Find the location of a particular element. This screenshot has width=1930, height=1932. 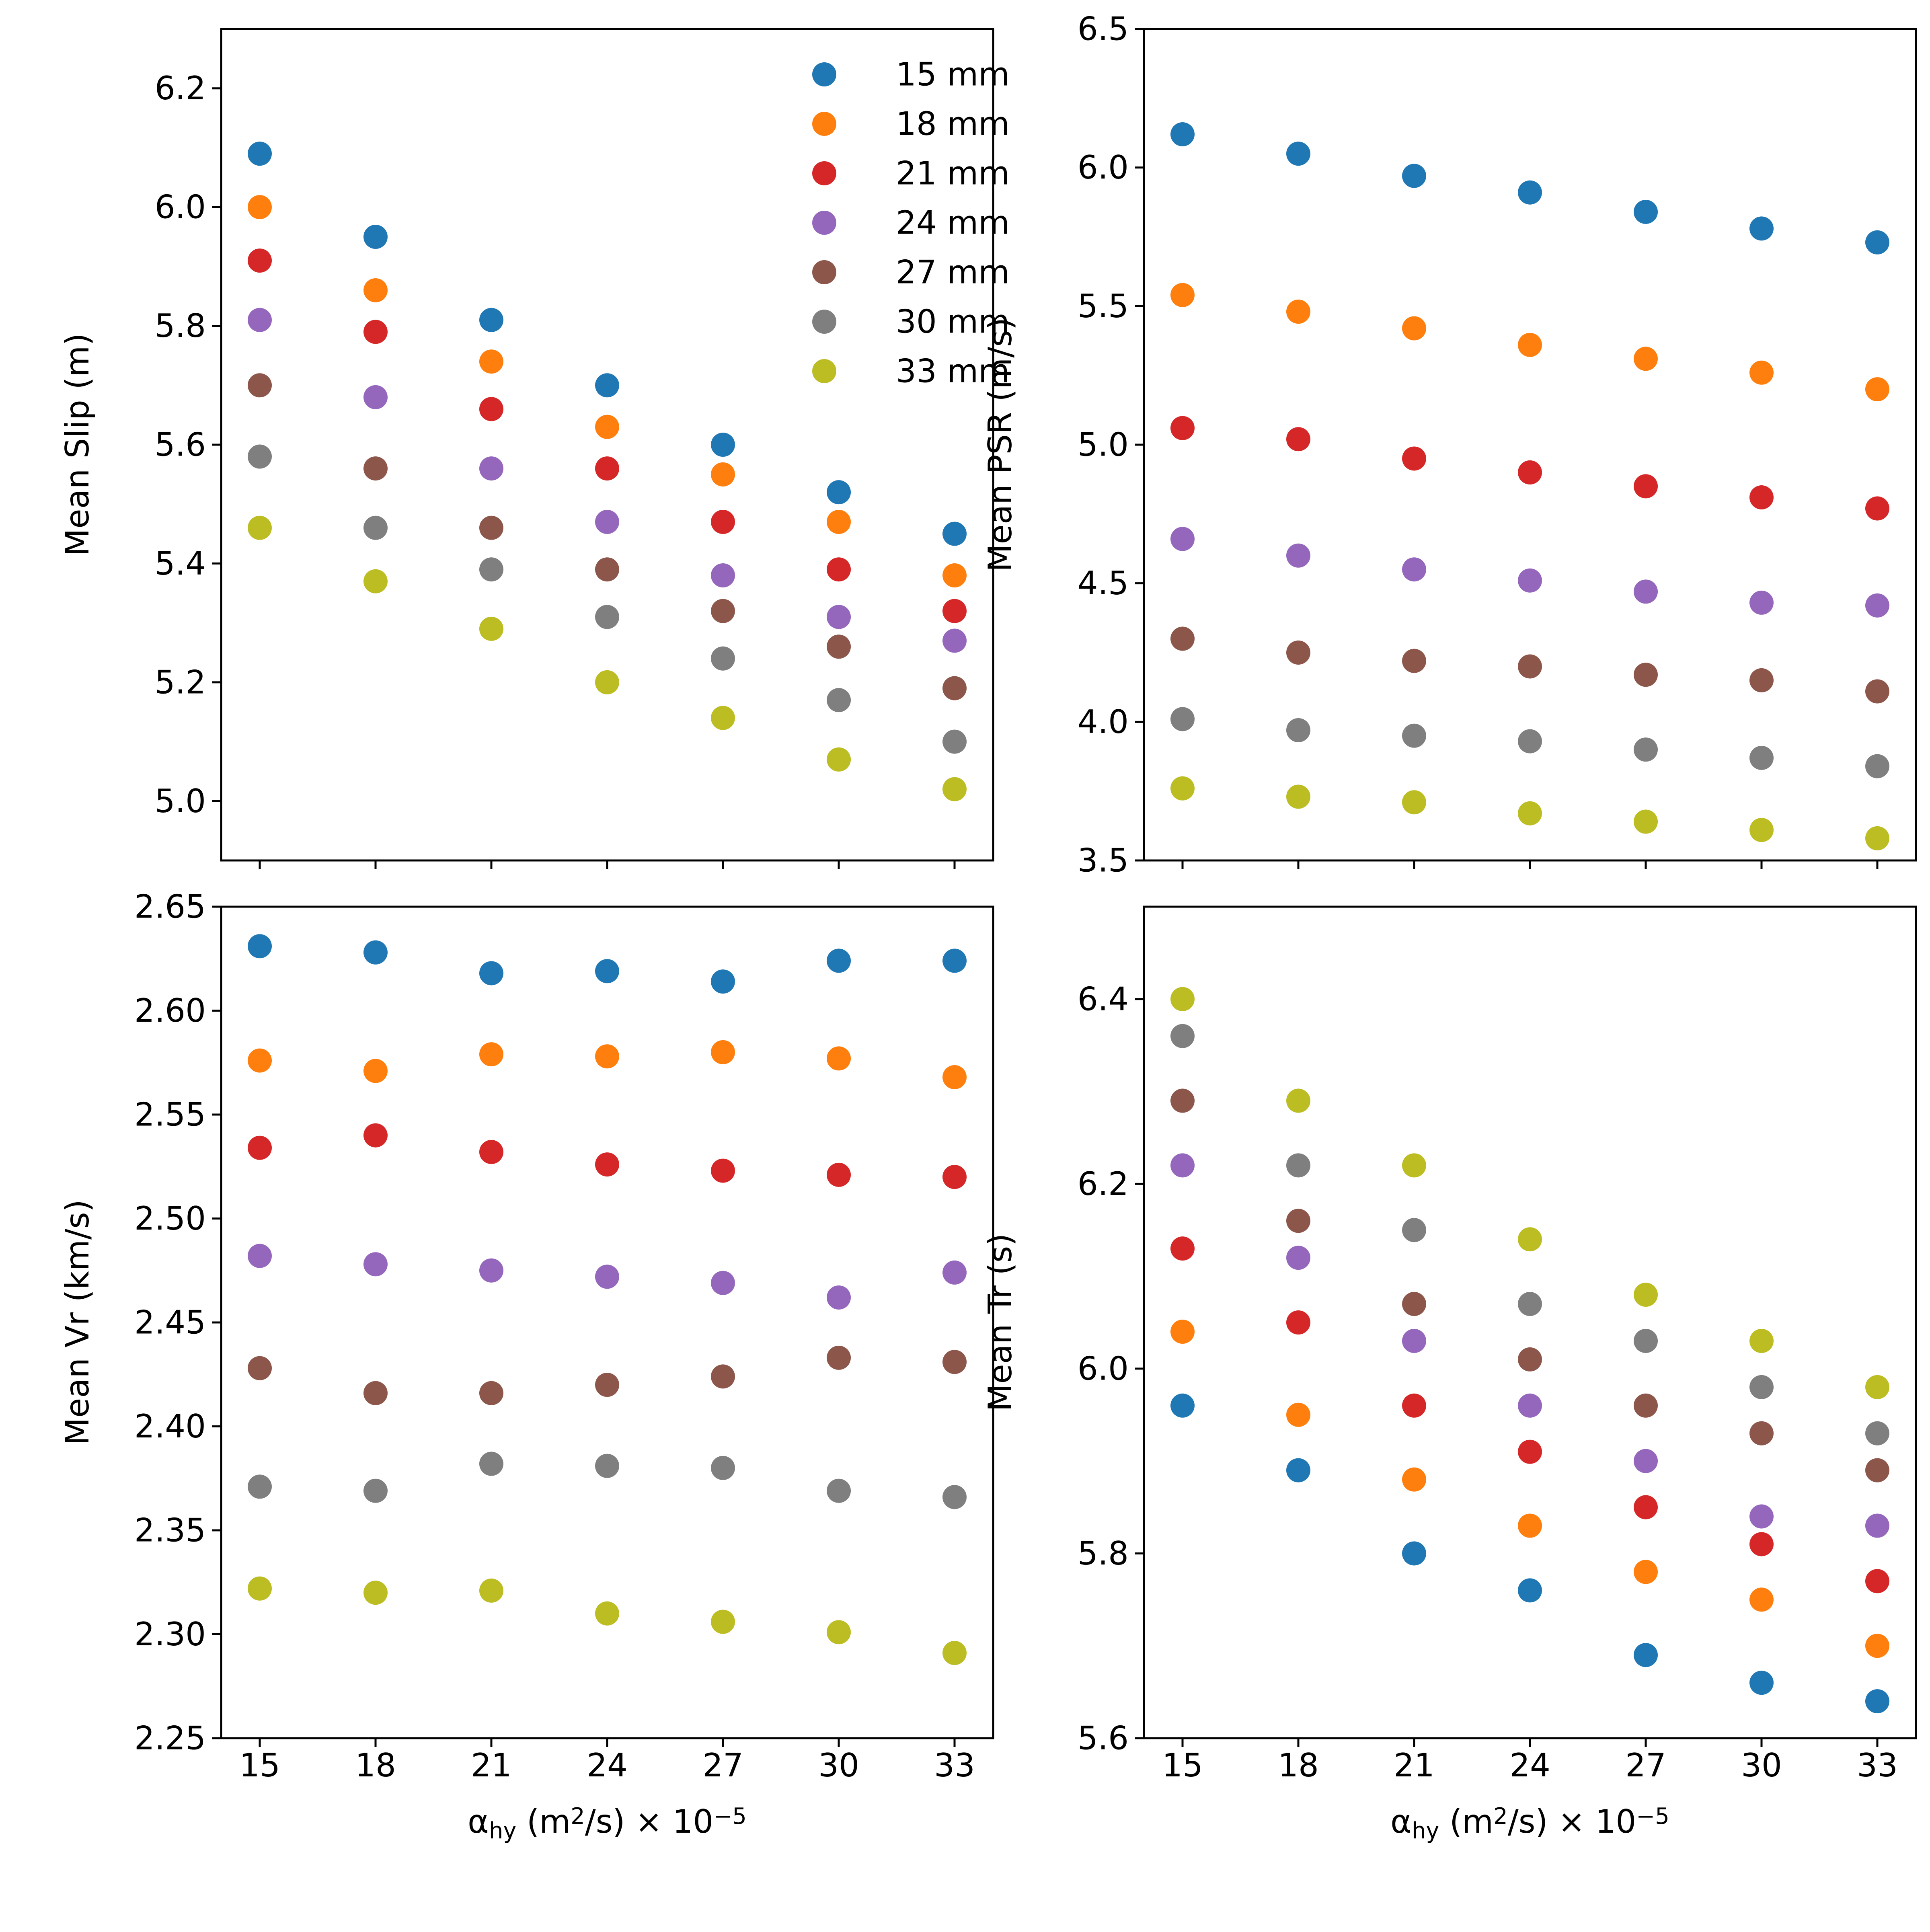

series-21-mm is located at coordinates (1529, 1414).